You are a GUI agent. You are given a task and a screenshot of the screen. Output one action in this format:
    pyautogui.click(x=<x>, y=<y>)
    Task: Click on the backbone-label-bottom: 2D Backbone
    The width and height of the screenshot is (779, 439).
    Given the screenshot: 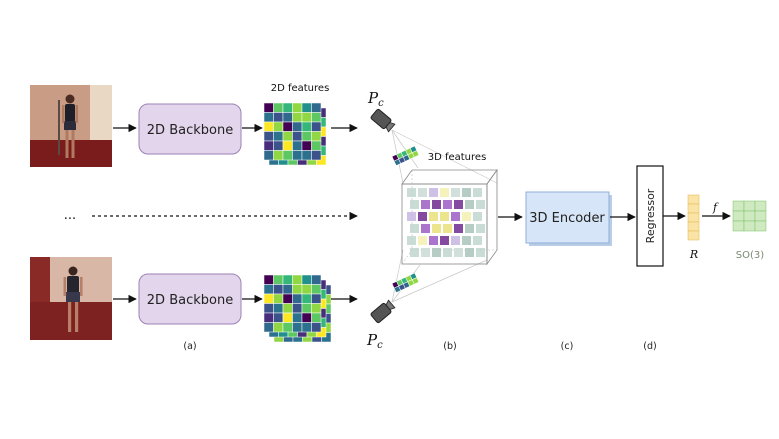 What is the action you would take?
    pyautogui.click(x=190, y=300)
    